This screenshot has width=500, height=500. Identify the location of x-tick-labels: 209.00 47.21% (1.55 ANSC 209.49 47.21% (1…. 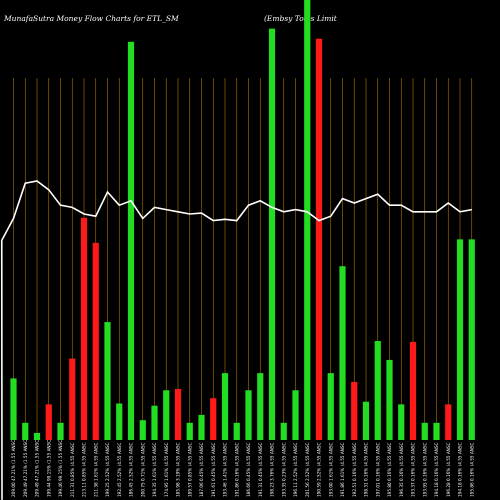
(242, 468).